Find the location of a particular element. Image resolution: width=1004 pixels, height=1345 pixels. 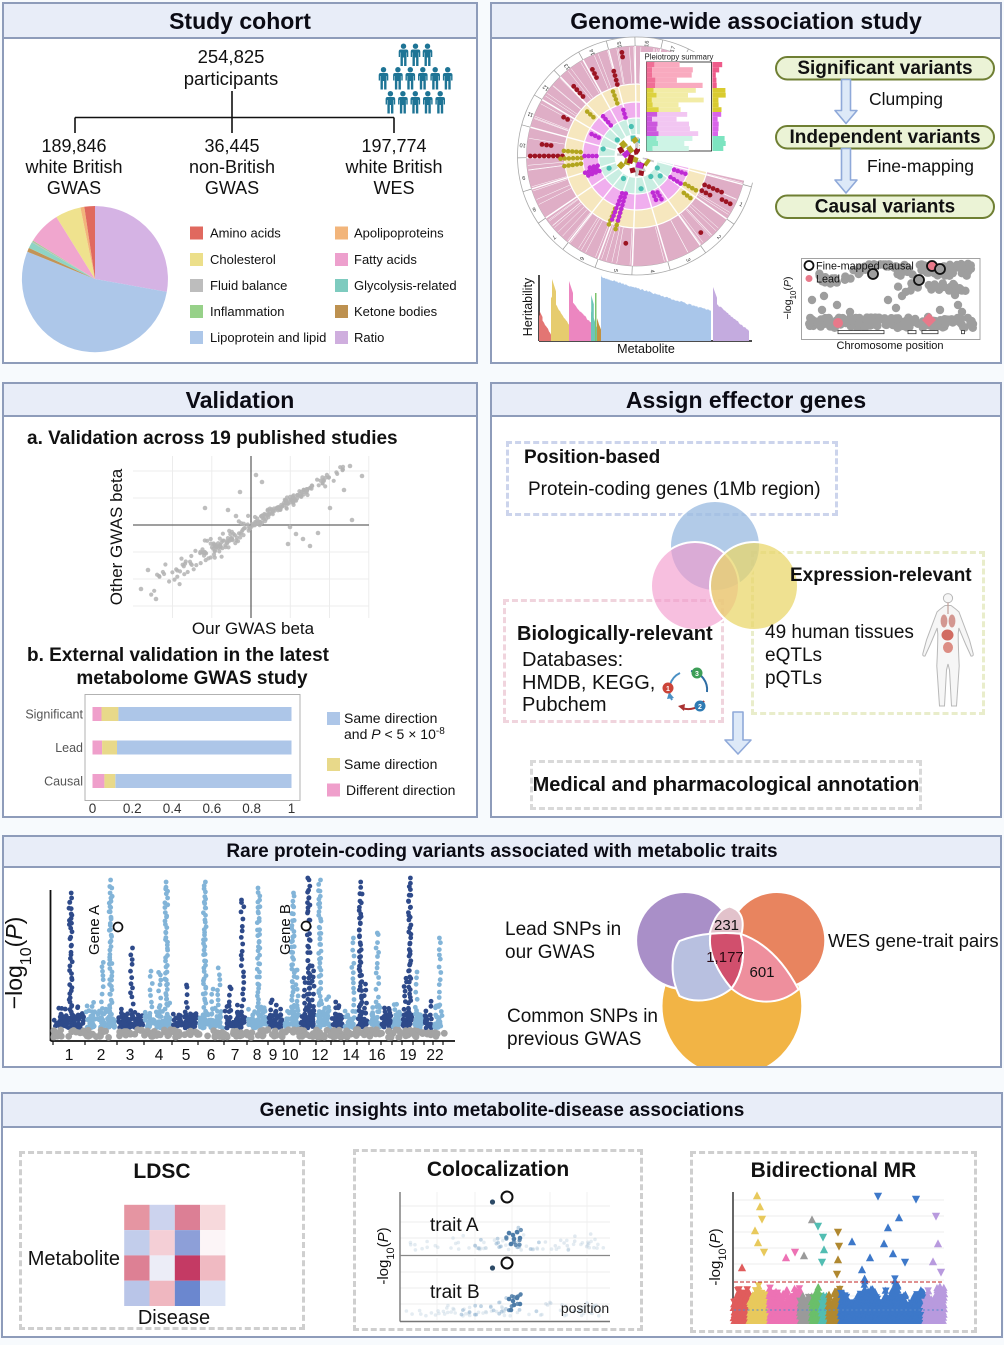

svg-text: Clumping is located at coordinates (906, 99).